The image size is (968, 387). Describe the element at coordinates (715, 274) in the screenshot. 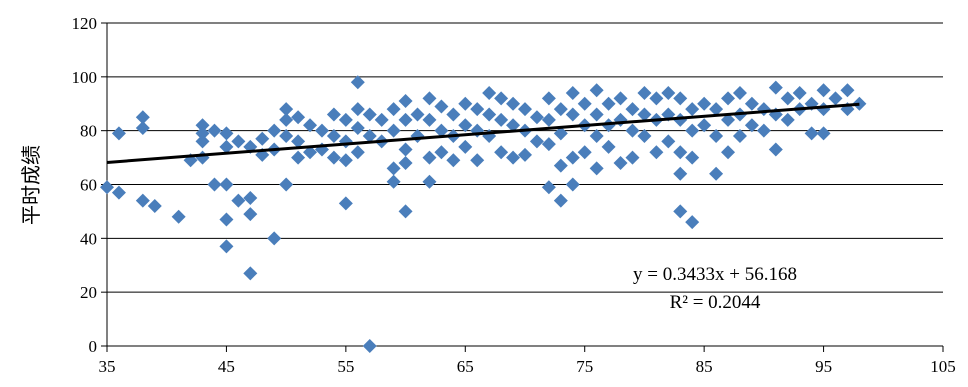

I see `trendline-equation: y = 0.3433x + 56.168` at that location.